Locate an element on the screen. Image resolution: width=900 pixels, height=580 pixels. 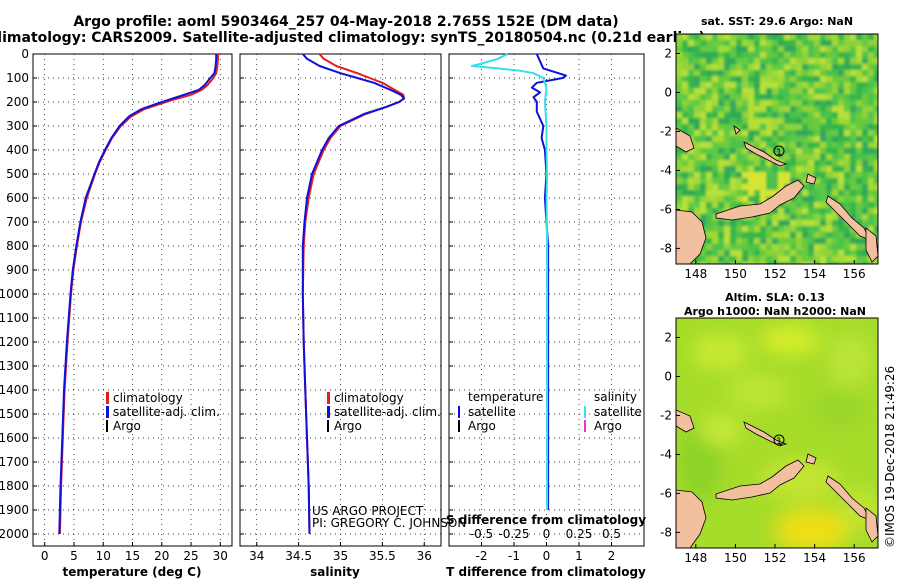
series-line-satellite-adj-clim- is located at coordinates (353, 294).